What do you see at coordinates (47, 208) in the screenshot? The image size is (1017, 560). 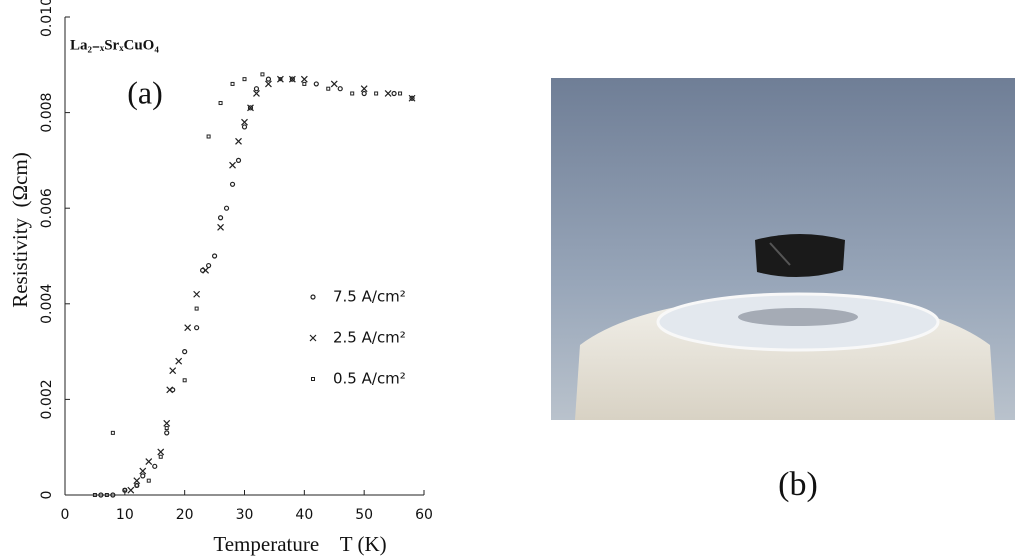 I see `y-tick-label: 0.006` at bounding box center [47, 208].